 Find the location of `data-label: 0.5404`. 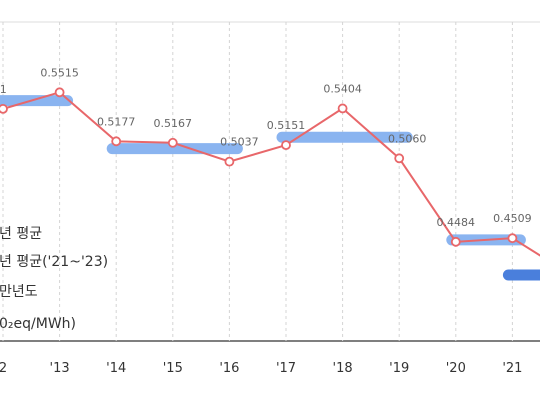

data-label: 0.5404 is located at coordinates (342, 88).